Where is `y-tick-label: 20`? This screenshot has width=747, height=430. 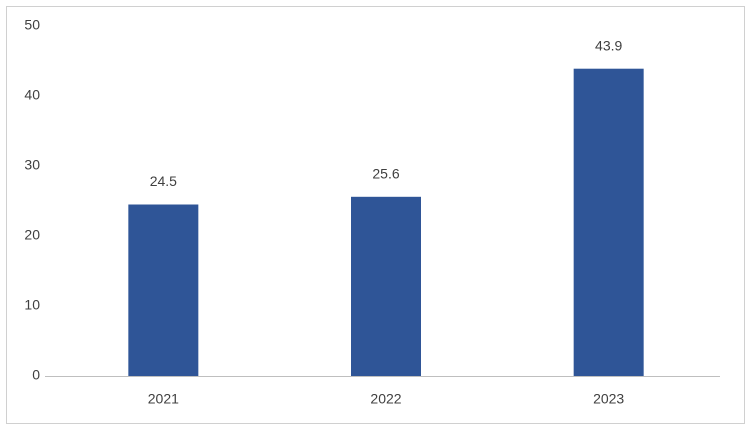
y-tick-label: 20 is located at coordinates (32, 235).